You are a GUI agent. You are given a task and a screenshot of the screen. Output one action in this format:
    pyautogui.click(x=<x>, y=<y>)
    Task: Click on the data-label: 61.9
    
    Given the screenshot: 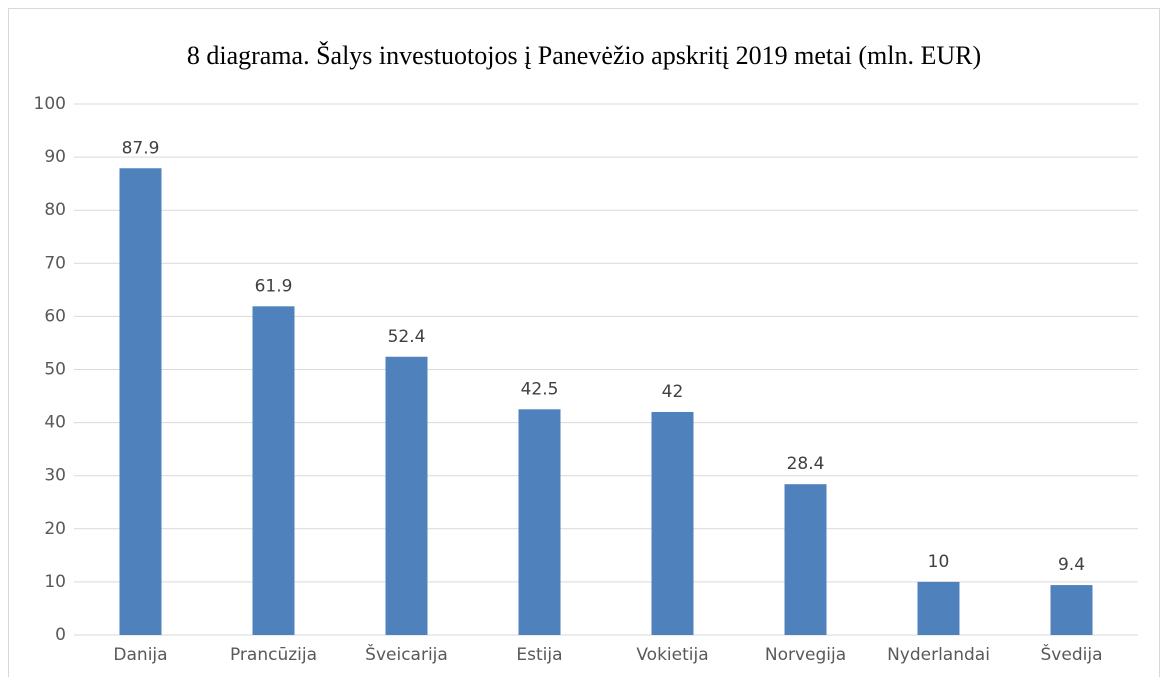 What is the action you would take?
    pyautogui.click(x=274, y=286)
    